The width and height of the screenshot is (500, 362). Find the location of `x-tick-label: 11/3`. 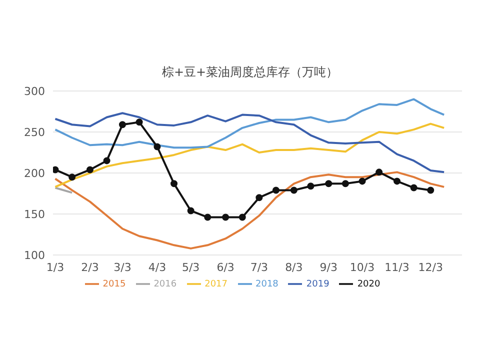

x-tick-label: 11/3 is located at coordinates (397, 267).